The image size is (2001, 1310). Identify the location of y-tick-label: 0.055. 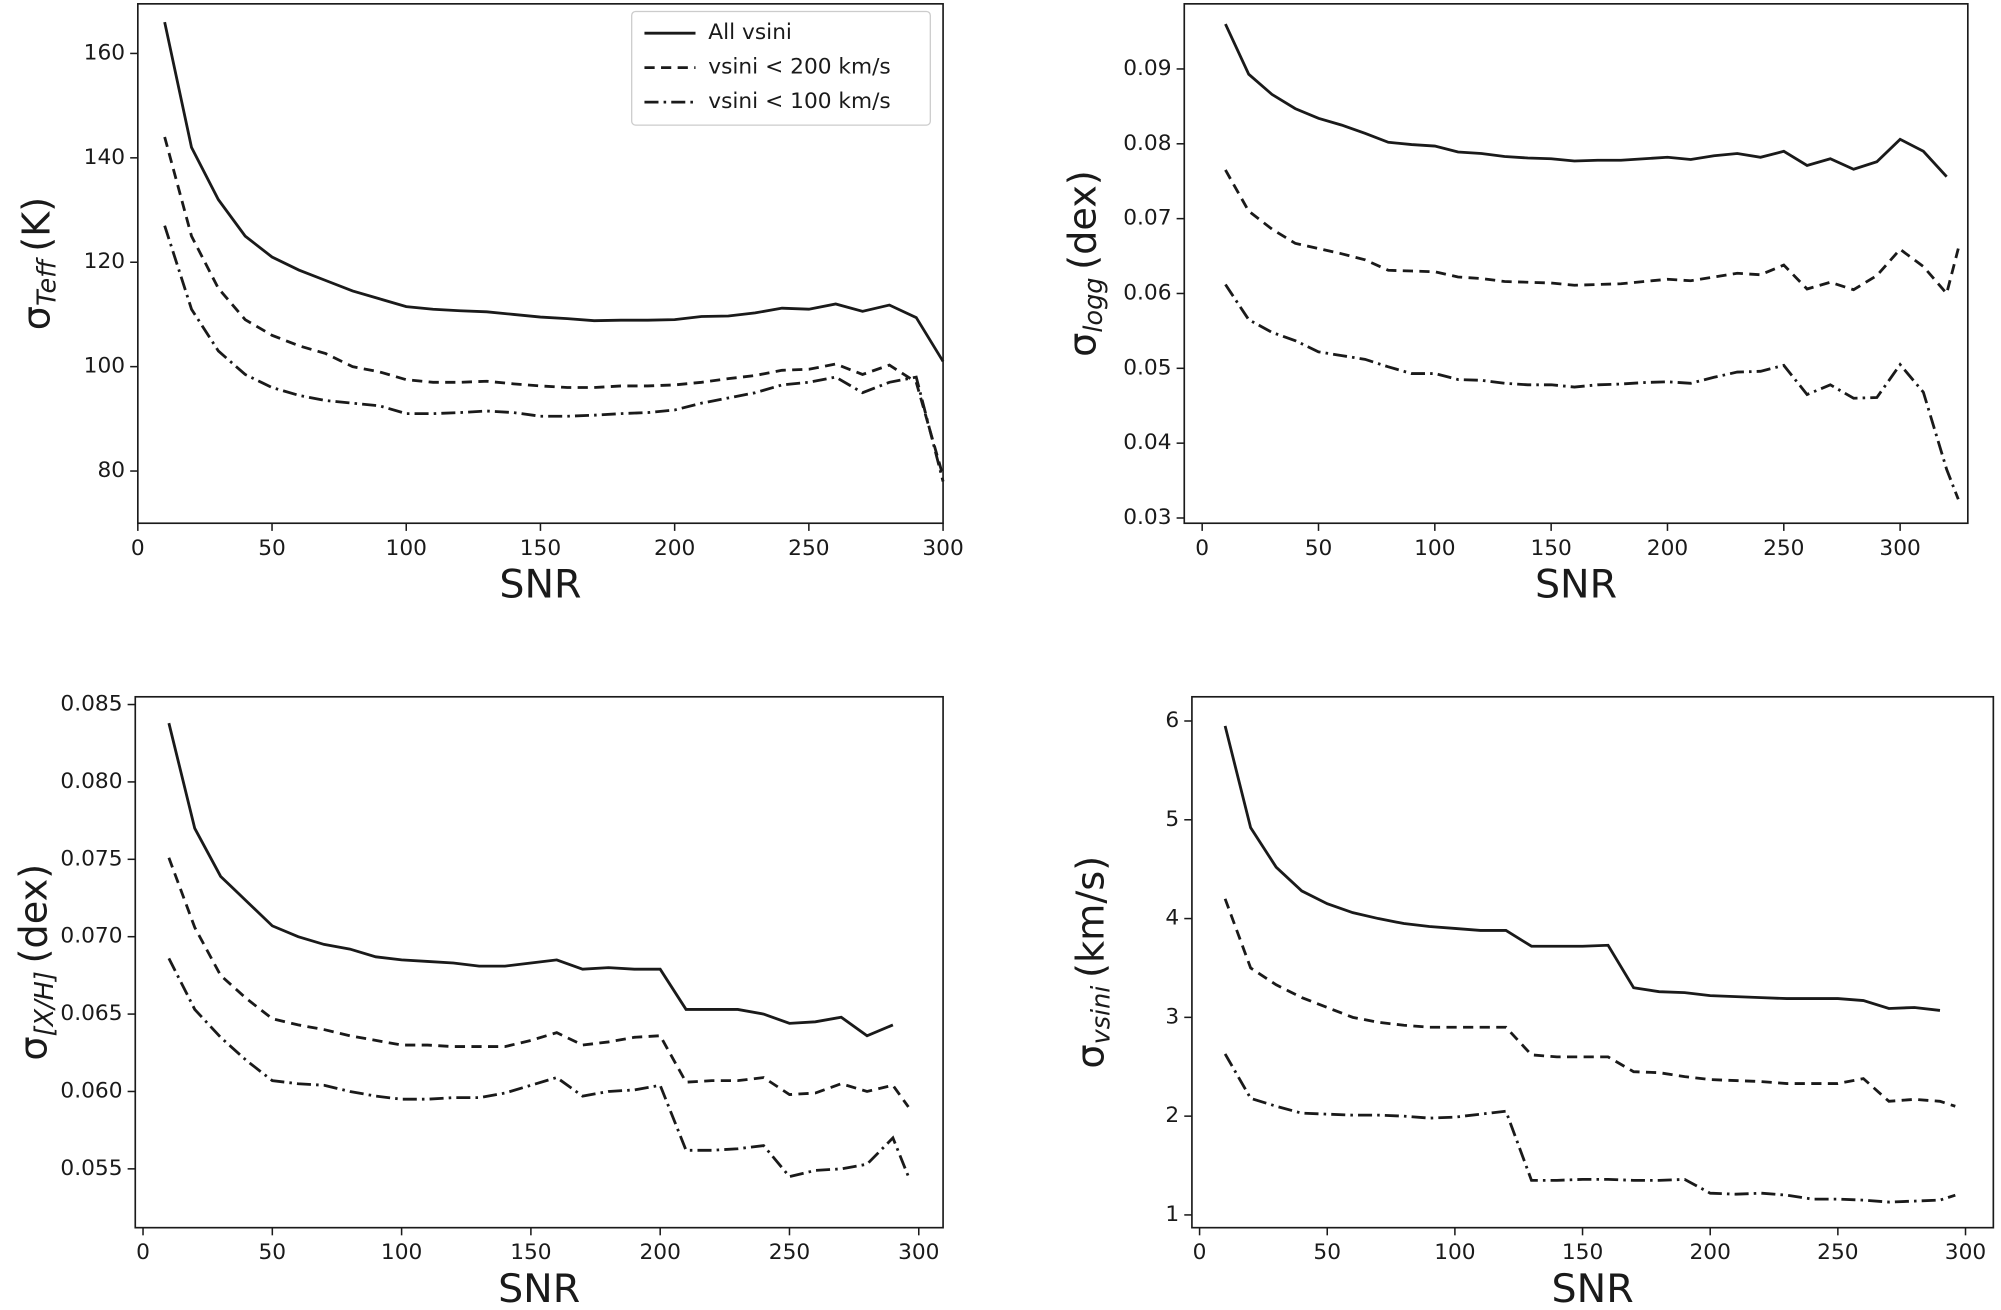
(91, 1168).